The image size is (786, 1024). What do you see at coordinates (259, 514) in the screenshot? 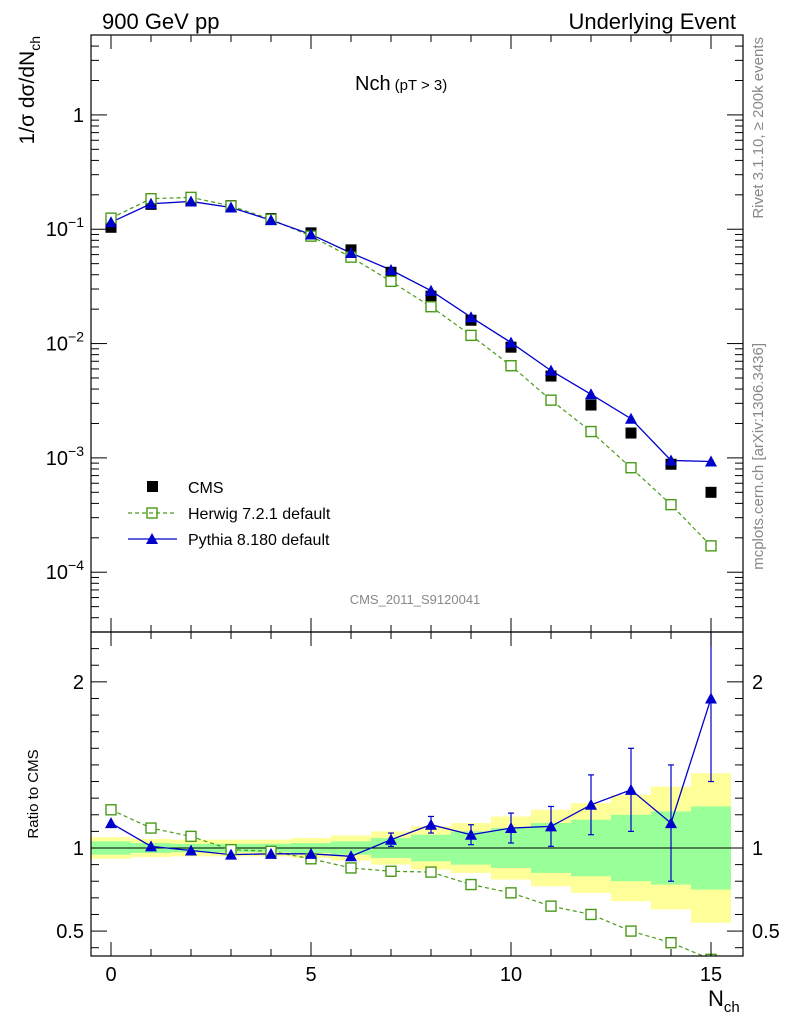
I see `legend-label-herwig: Herwig 7.2.1 default` at bounding box center [259, 514].